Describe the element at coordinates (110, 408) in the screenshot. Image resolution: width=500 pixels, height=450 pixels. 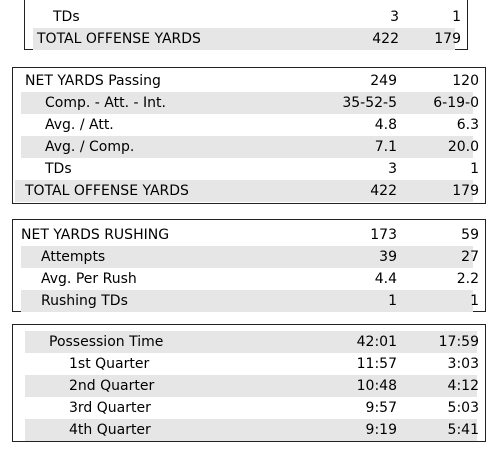
I see `stat-label: 3rd Quarter` at that location.